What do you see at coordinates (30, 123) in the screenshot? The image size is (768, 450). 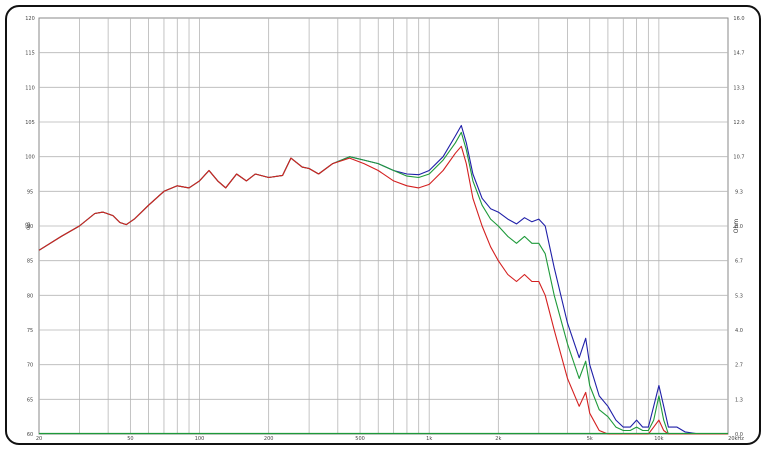 I see `y-tick-label: 105` at bounding box center [30, 123].